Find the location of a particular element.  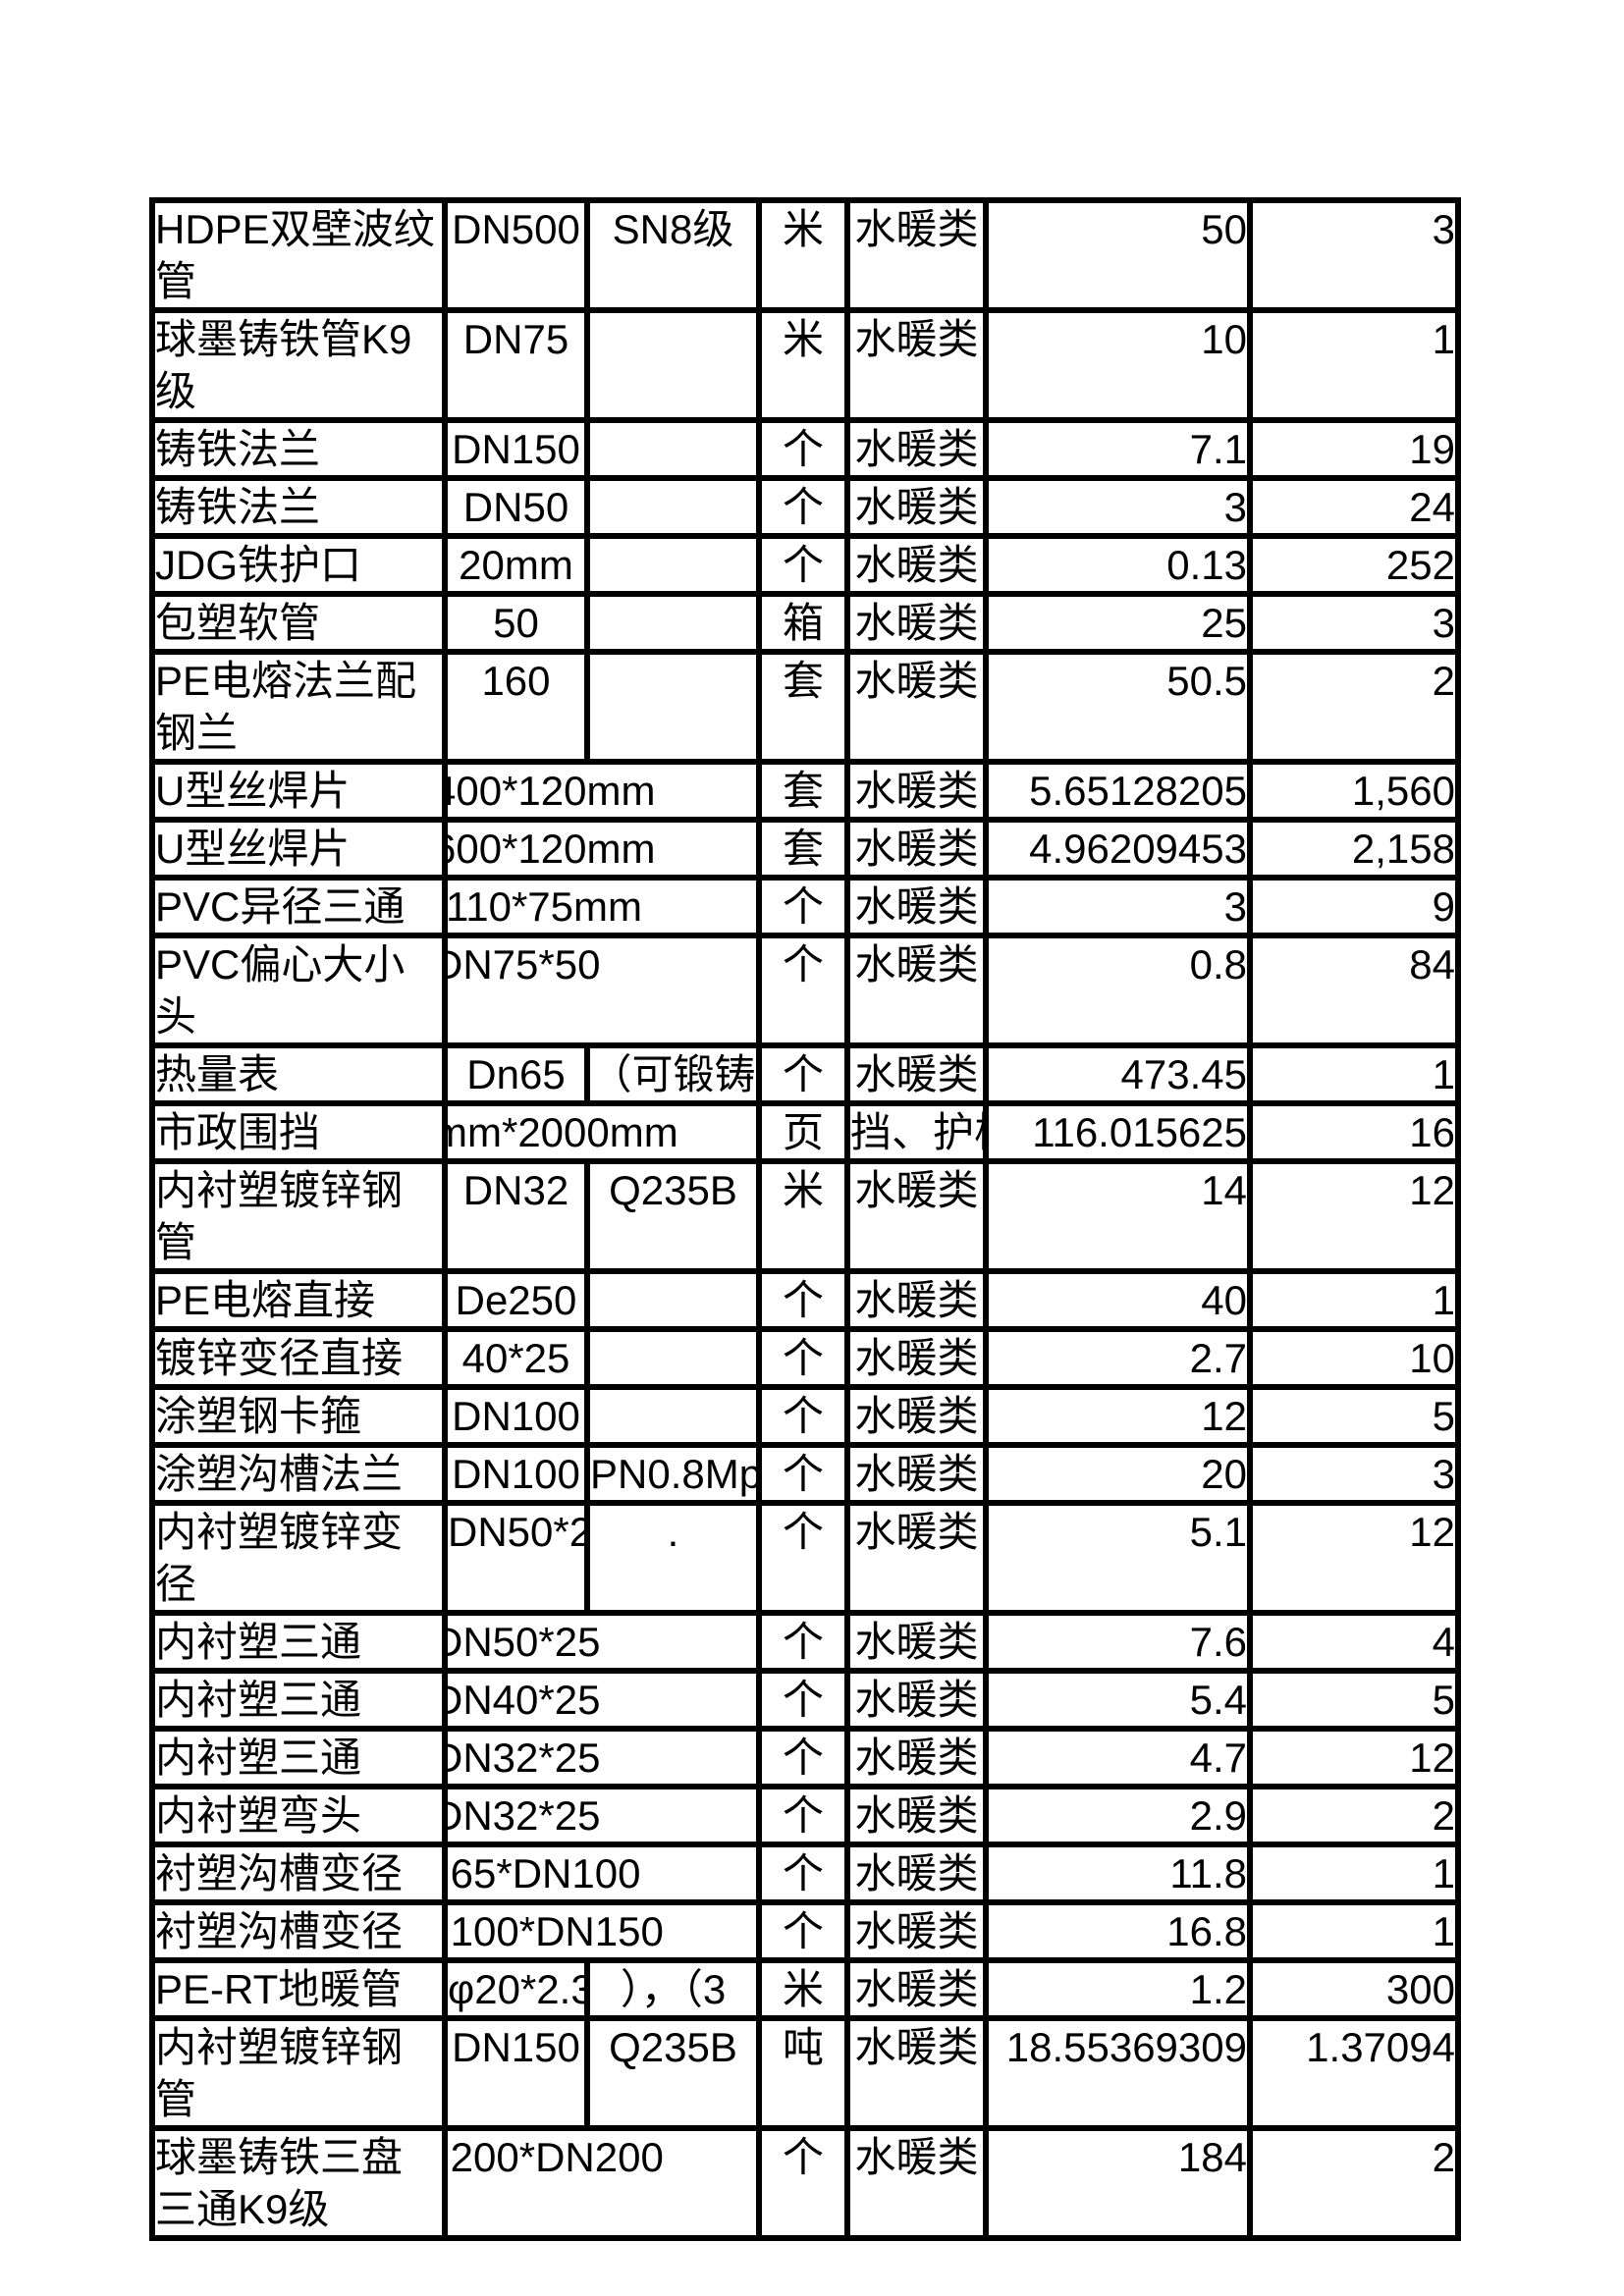

cell-spec: 600*120mm is located at coordinates (602, 849).